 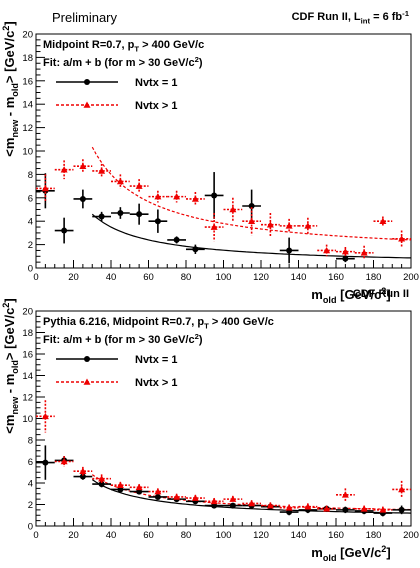 What do you see at coordinates (30, 441) in the screenshot?
I see `y-tick-label: 8` at bounding box center [30, 441].